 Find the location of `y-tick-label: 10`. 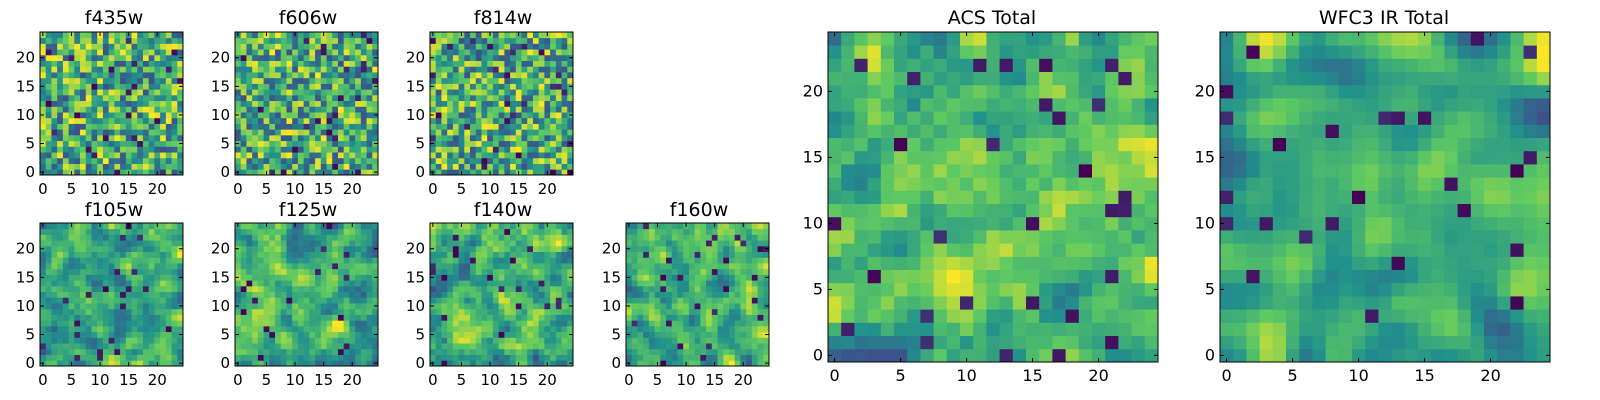

y-tick-label: 10 is located at coordinates (611, 306).